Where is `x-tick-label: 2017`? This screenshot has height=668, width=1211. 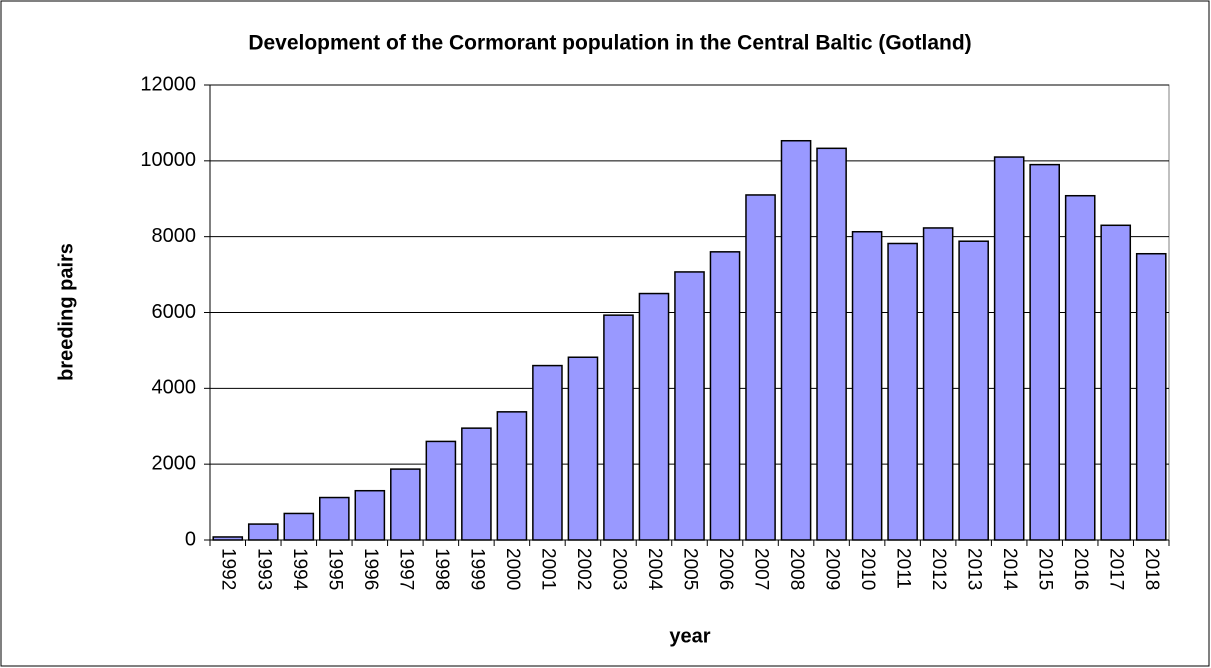
x-tick-label: 2017 is located at coordinates (1116, 569).